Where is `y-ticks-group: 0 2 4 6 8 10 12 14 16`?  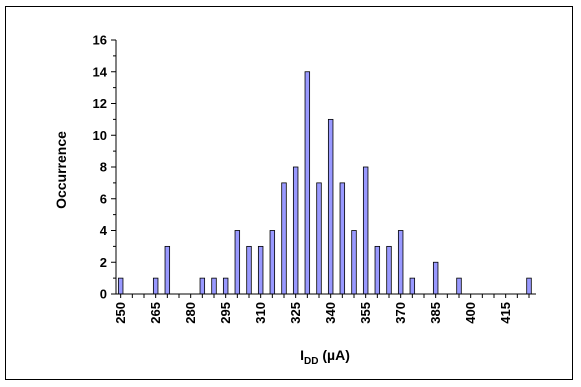
y-ticks-group: 0 2 4 6 8 10 12 14 16 is located at coordinates (104, 167).